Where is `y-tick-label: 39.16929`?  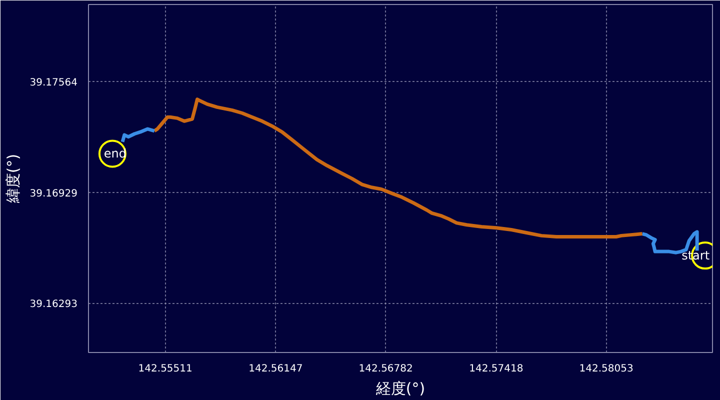
y-tick-label: 39.16929 is located at coordinates (54, 194).